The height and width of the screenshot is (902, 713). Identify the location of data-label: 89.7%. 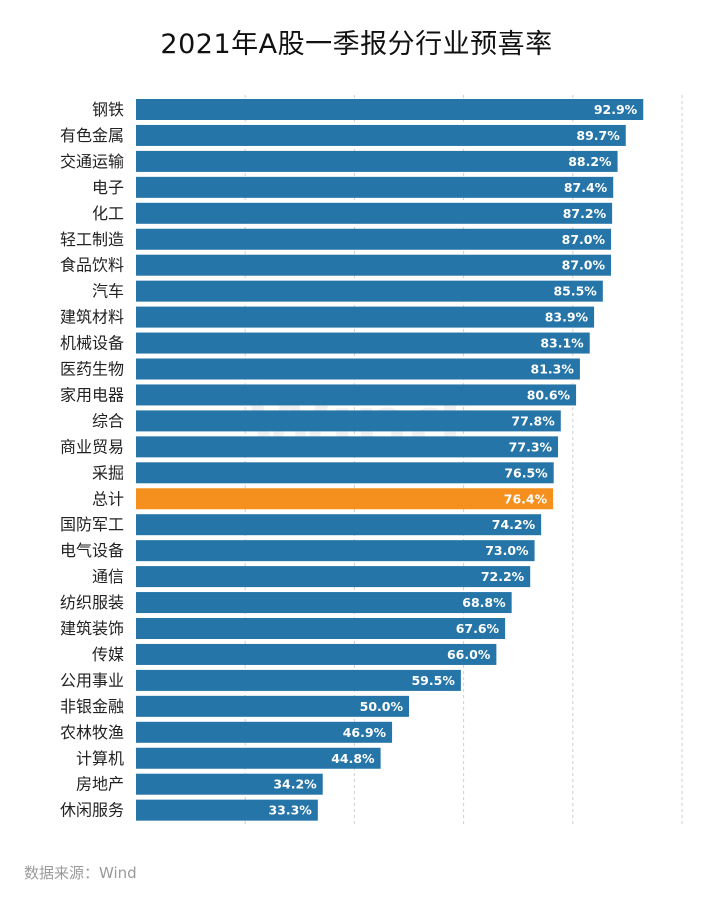
(598, 135).